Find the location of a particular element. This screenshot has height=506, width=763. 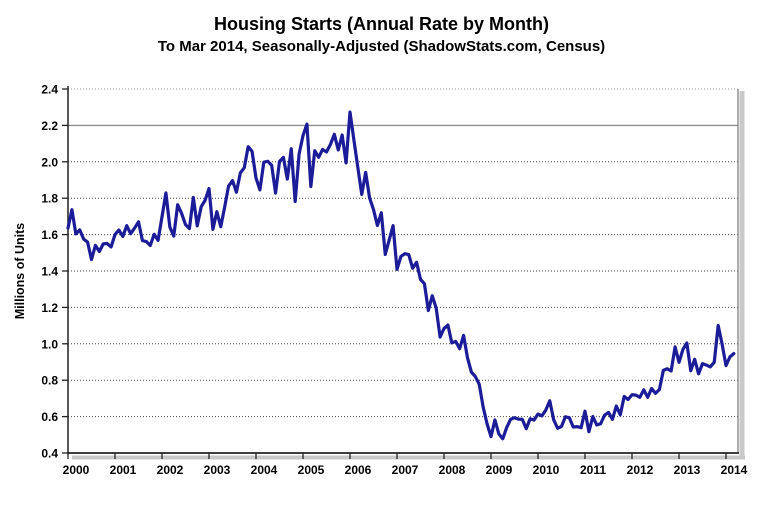

x-tick-label: 2008 is located at coordinates (452, 470).